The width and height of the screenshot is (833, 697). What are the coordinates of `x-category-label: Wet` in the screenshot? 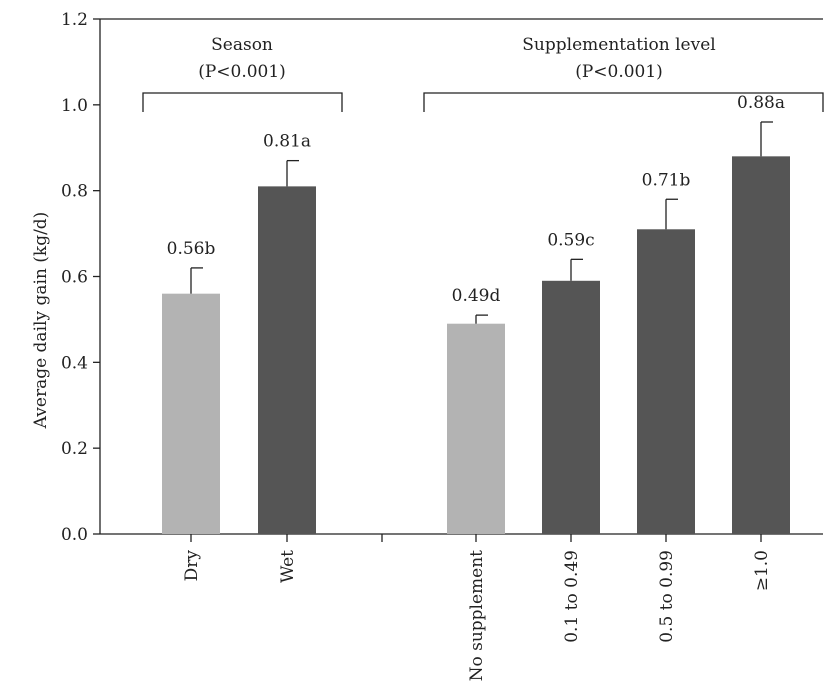 It's located at (288, 566).